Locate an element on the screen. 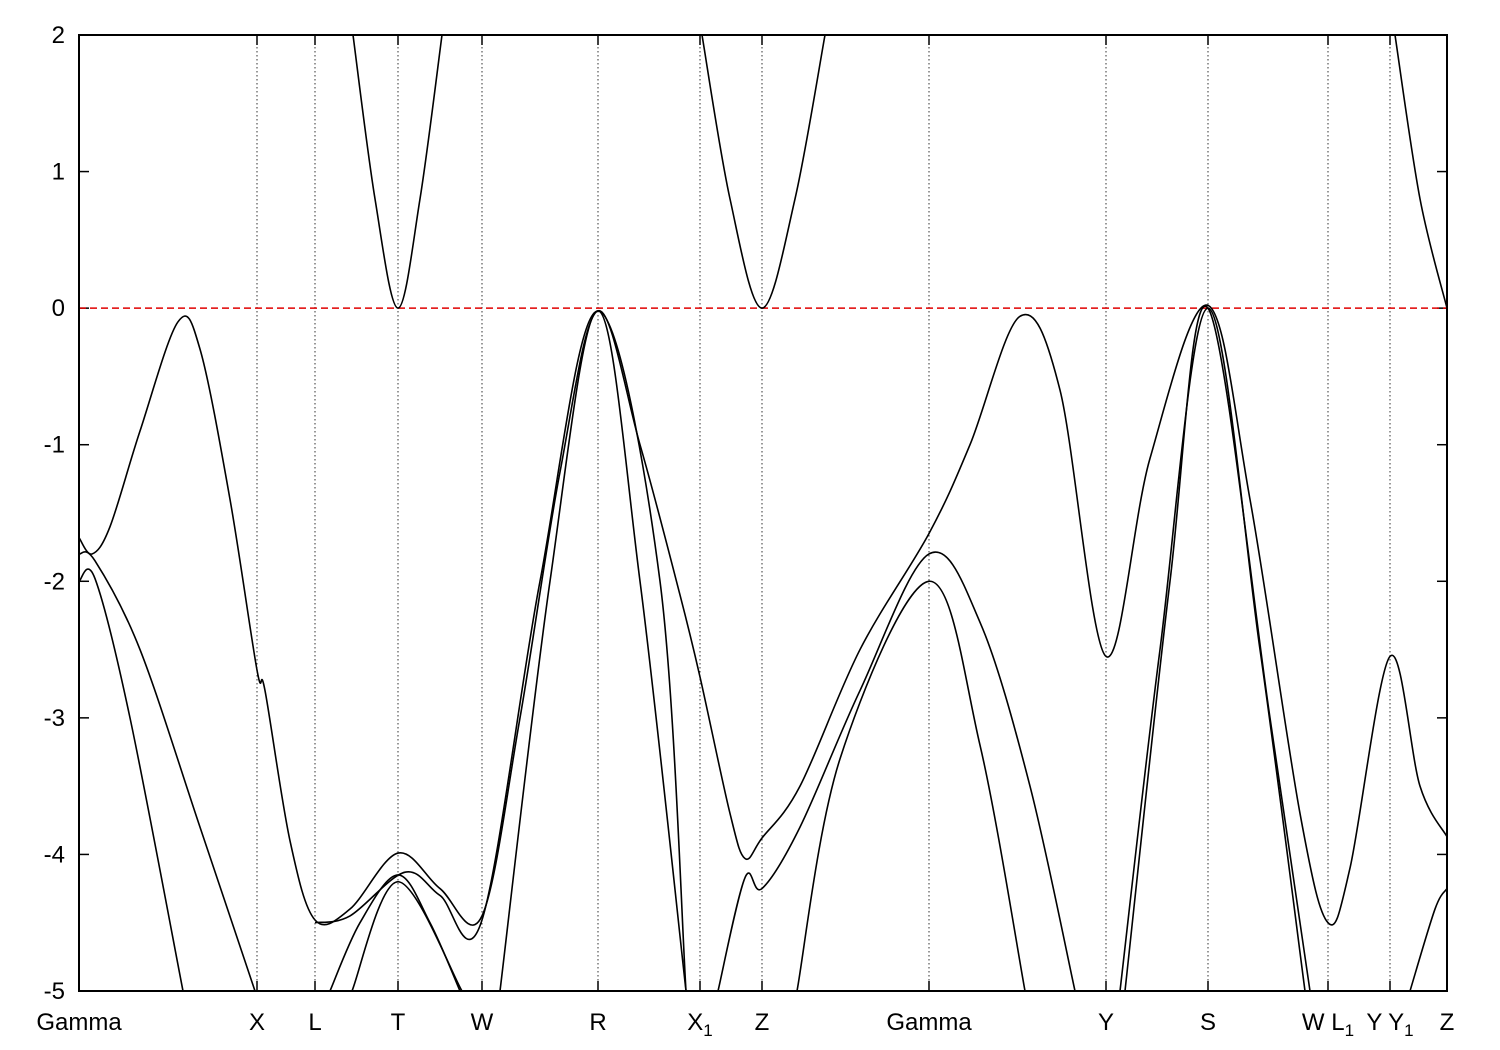  y-tick-label: -1 is located at coordinates (54, 445).